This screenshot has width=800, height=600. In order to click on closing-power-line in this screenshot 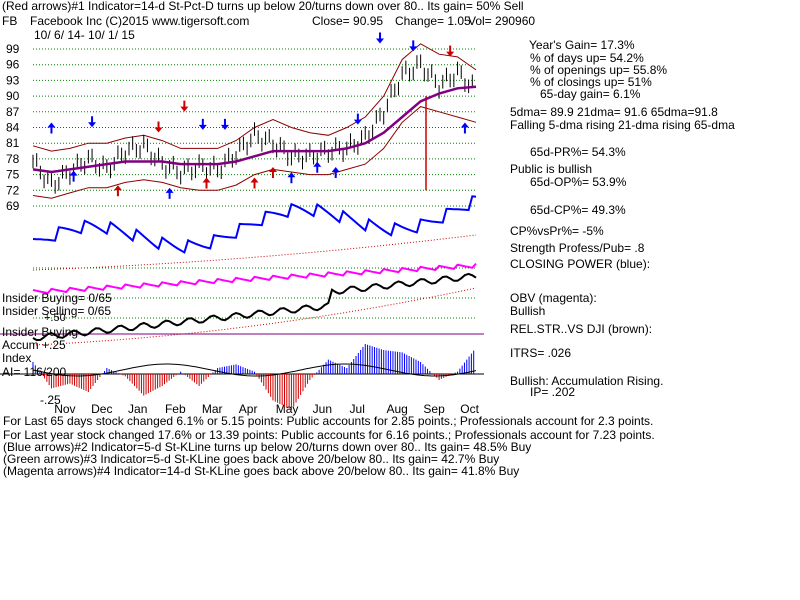, I will do `click(254, 233)`.